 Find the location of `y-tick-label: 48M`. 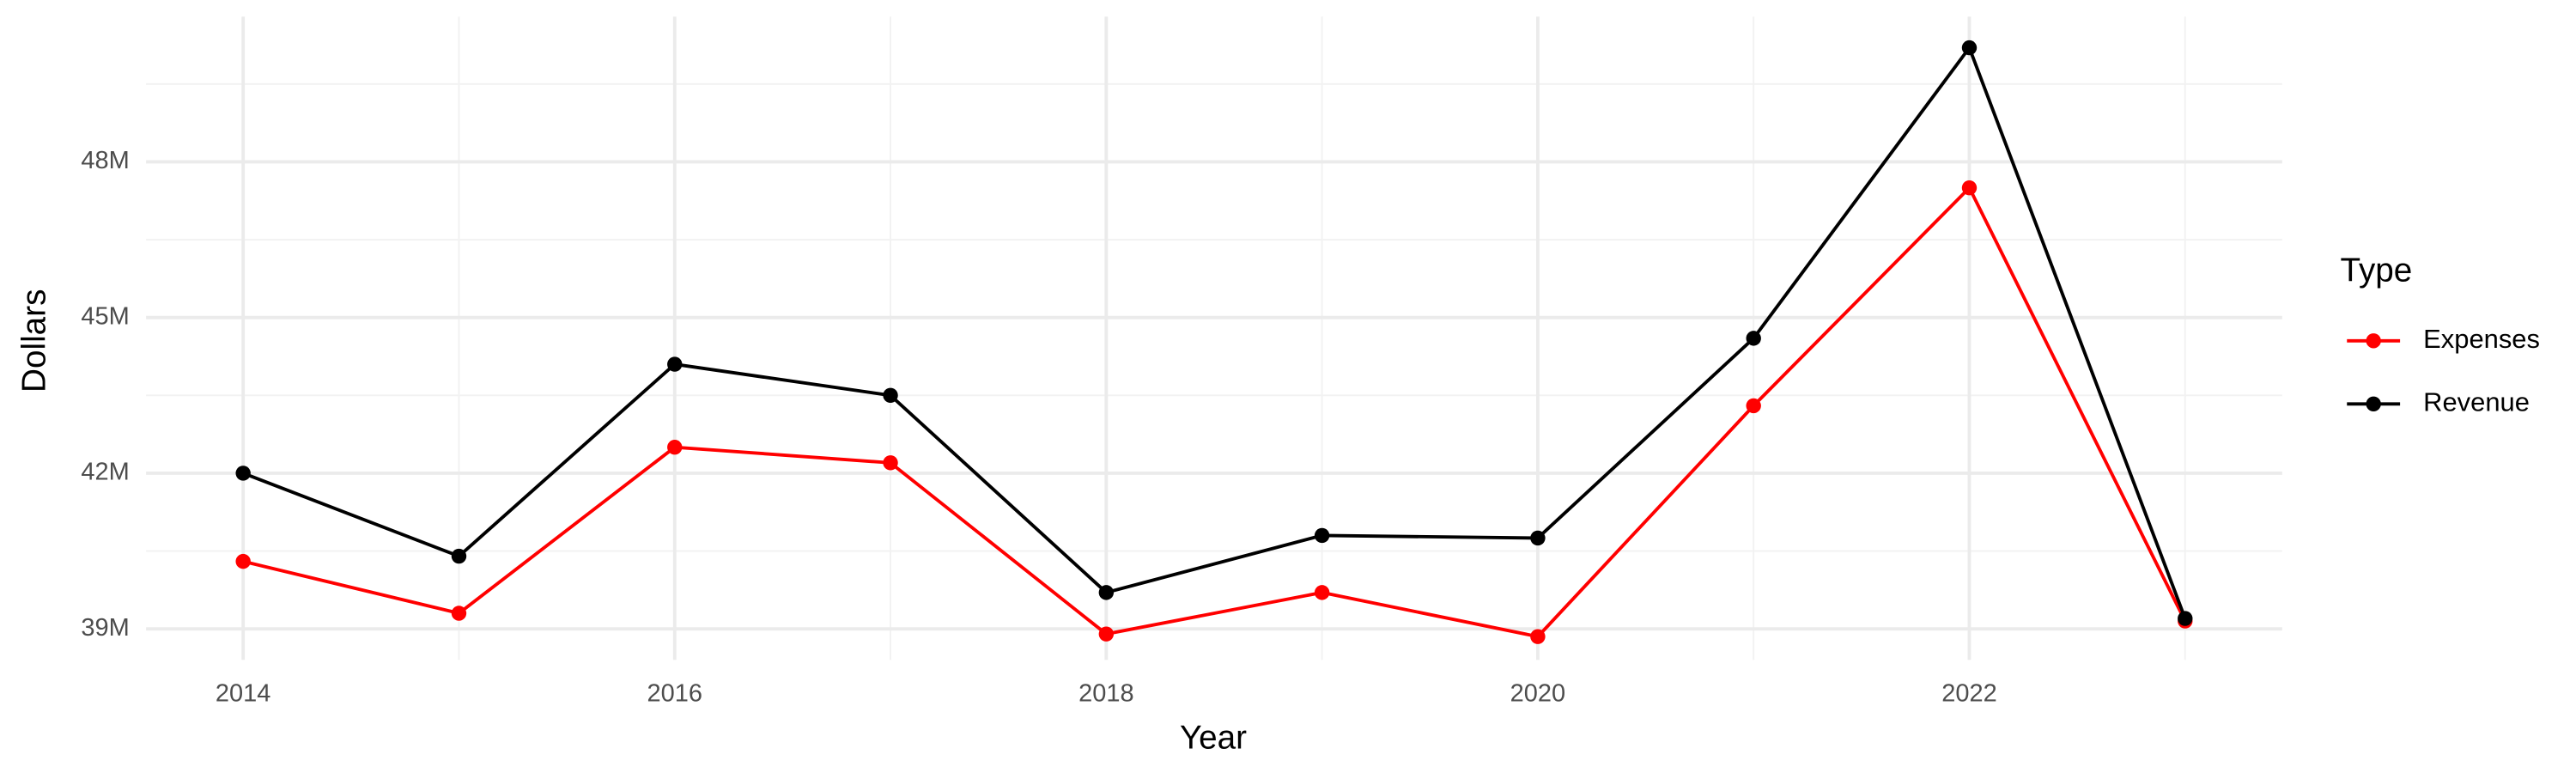

y-tick-label: 48M is located at coordinates (105, 160).